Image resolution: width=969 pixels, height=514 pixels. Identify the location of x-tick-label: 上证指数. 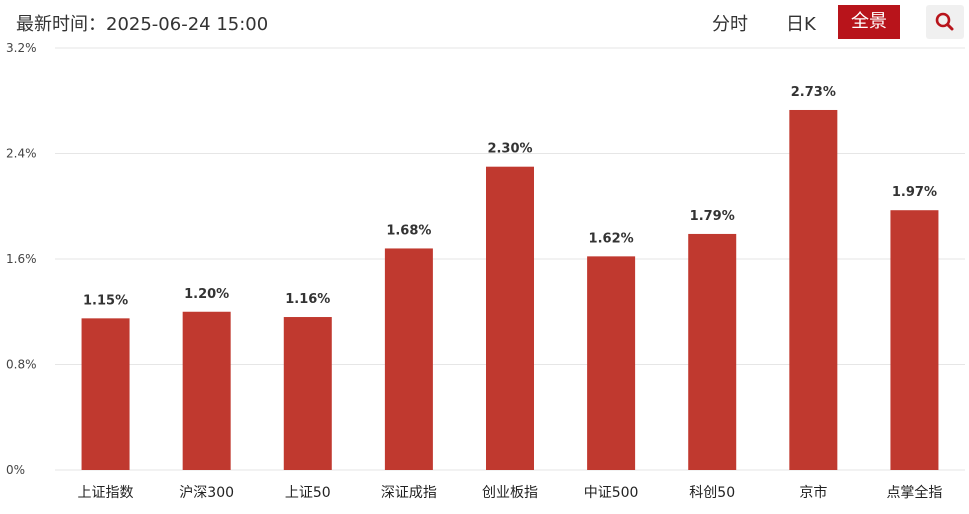
(106, 493).